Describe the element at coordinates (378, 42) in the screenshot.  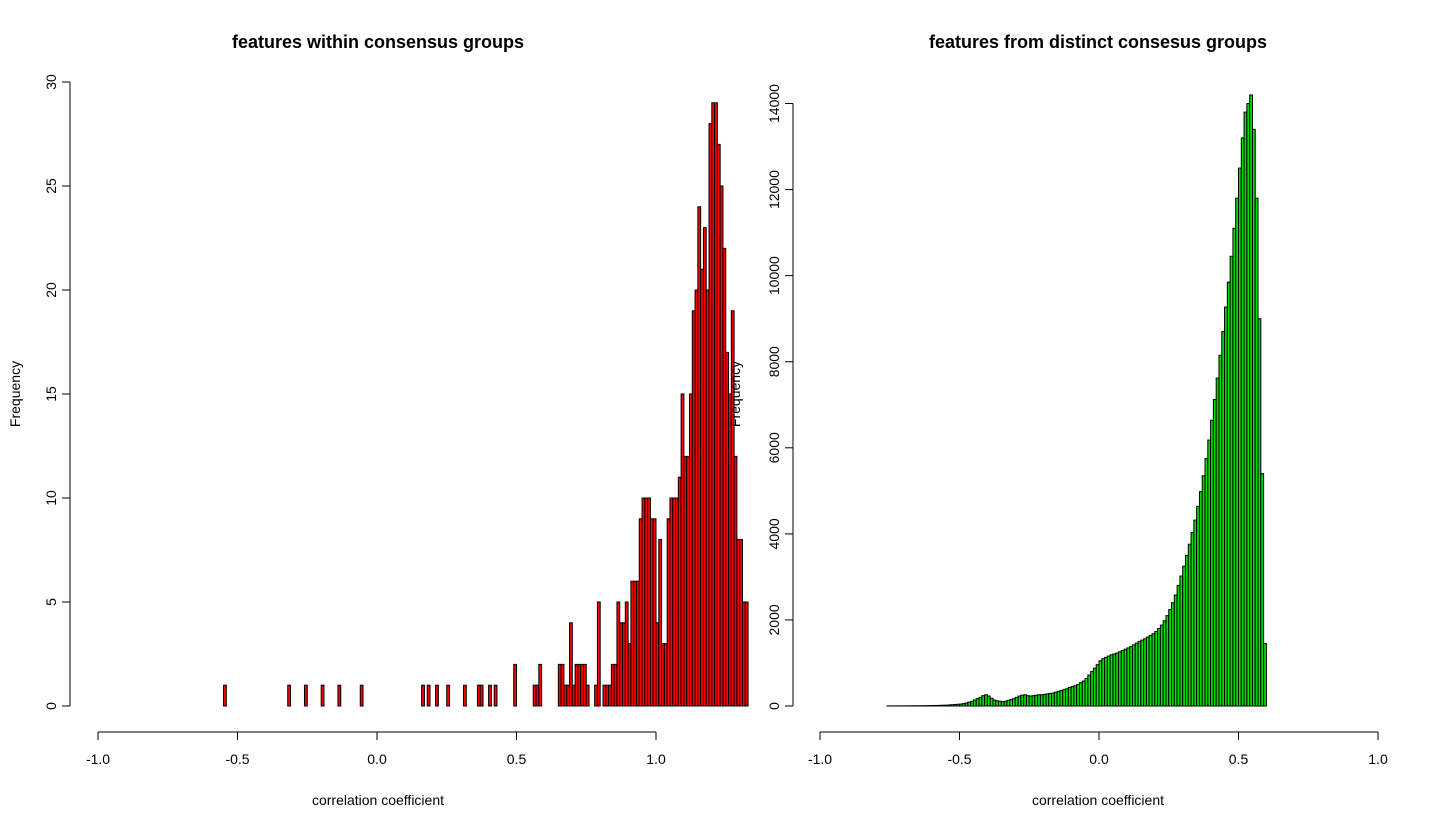
I see `chart-title: features within consensus groups` at that location.